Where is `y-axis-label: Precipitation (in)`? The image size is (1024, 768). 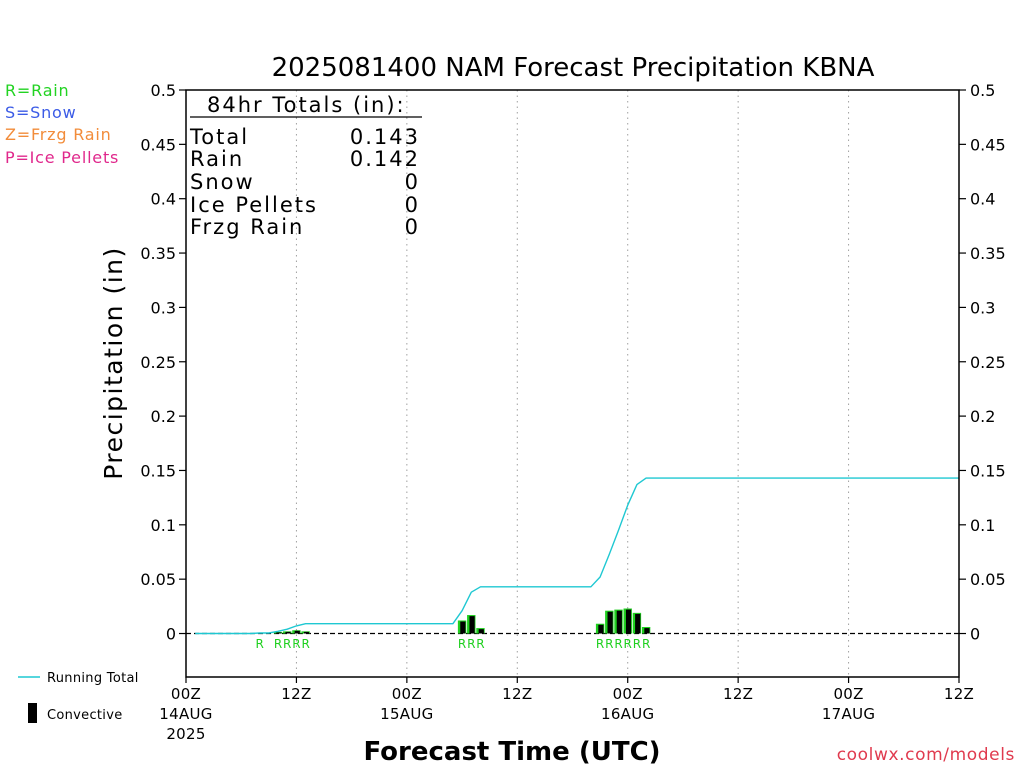
y-axis-label: Precipitation (in) is located at coordinates (113, 363).